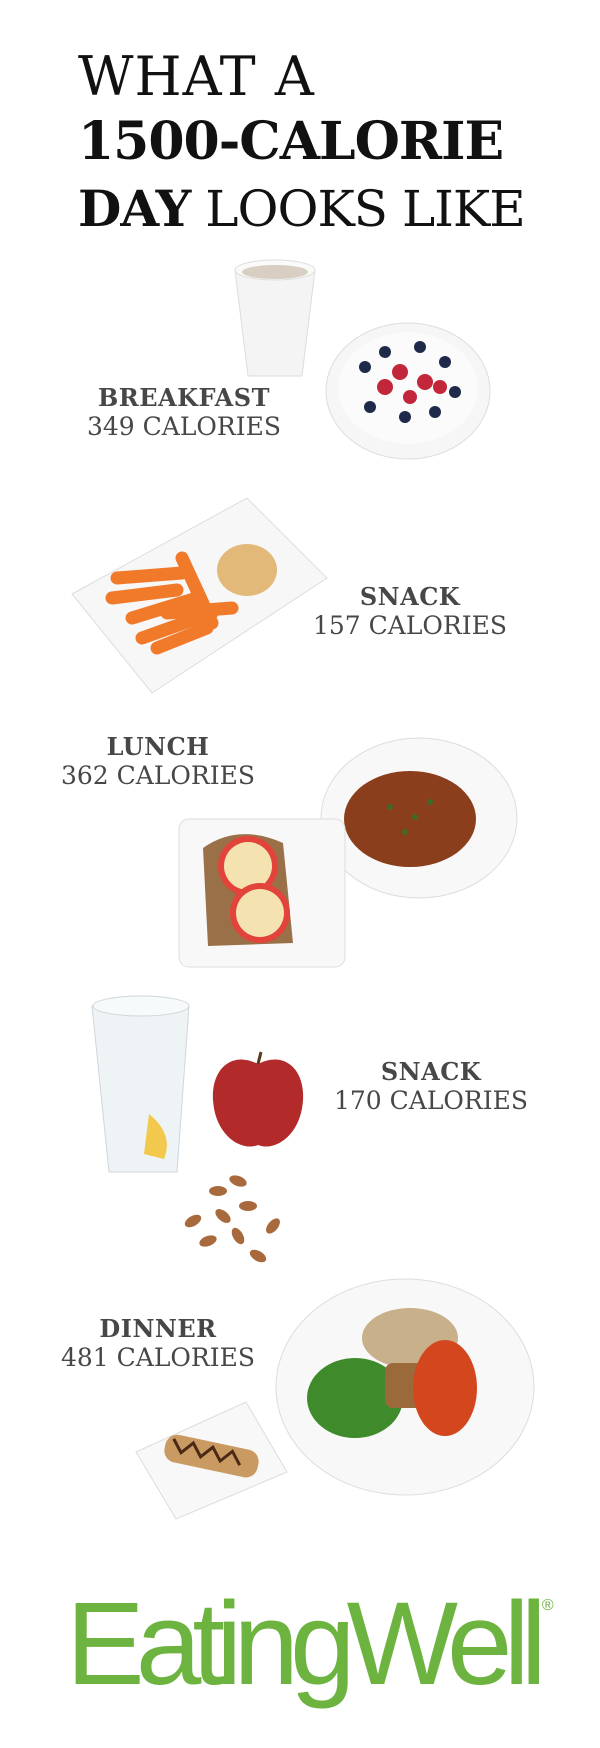  What do you see at coordinates (419, 818) in the screenshot?
I see `soup-bowl-image` at bounding box center [419, 818].